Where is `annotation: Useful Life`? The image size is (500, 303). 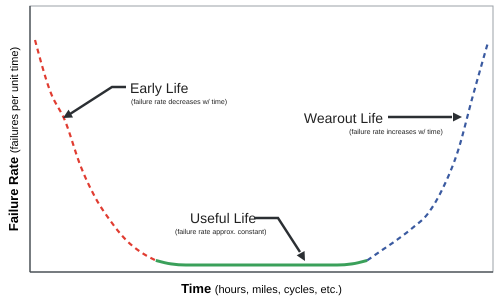
annotation: Useful Life is located at coordinates (223, 218).